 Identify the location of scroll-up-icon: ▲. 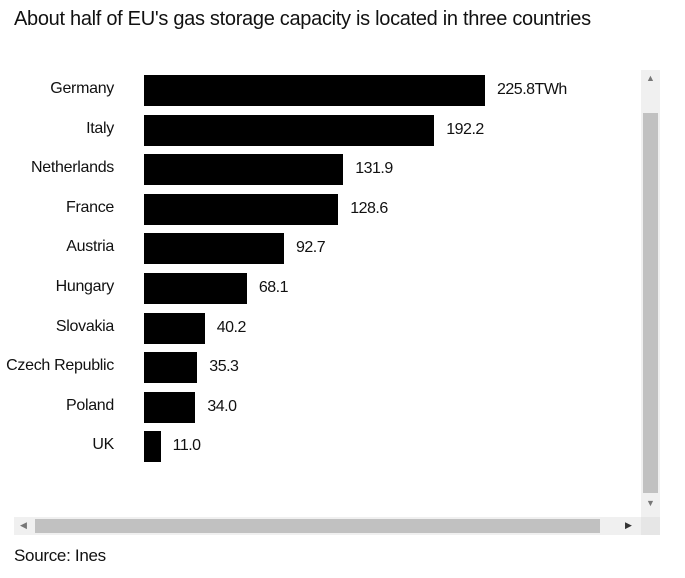
(650, 78).